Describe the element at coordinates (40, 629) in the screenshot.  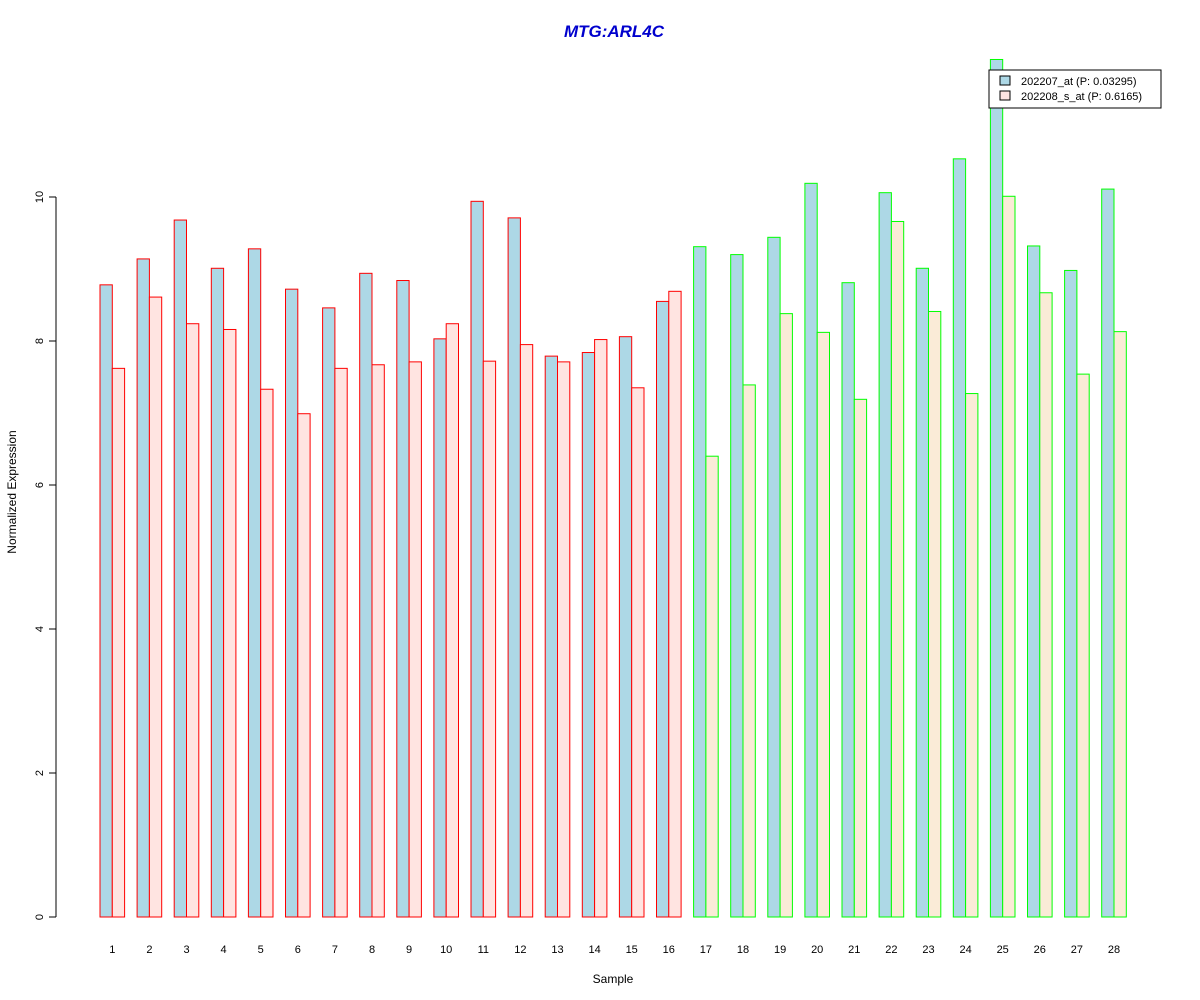
I see `y-tick-label: 4` at that location.